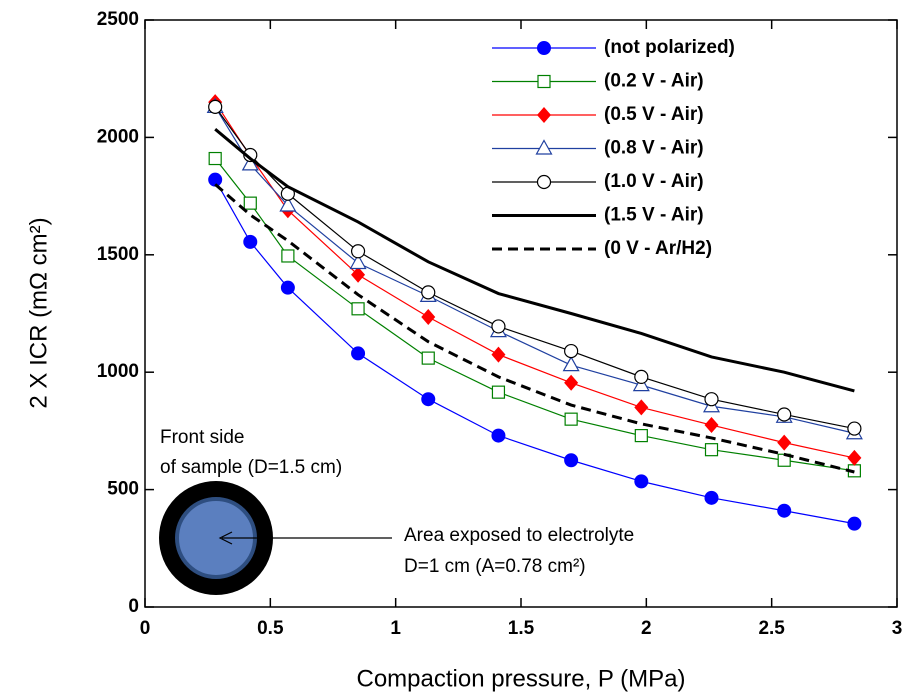 Image resolution: width=907 pixels, height=697 pixels. I want to click on x-tick-label: 2.5, so click(771, 628).